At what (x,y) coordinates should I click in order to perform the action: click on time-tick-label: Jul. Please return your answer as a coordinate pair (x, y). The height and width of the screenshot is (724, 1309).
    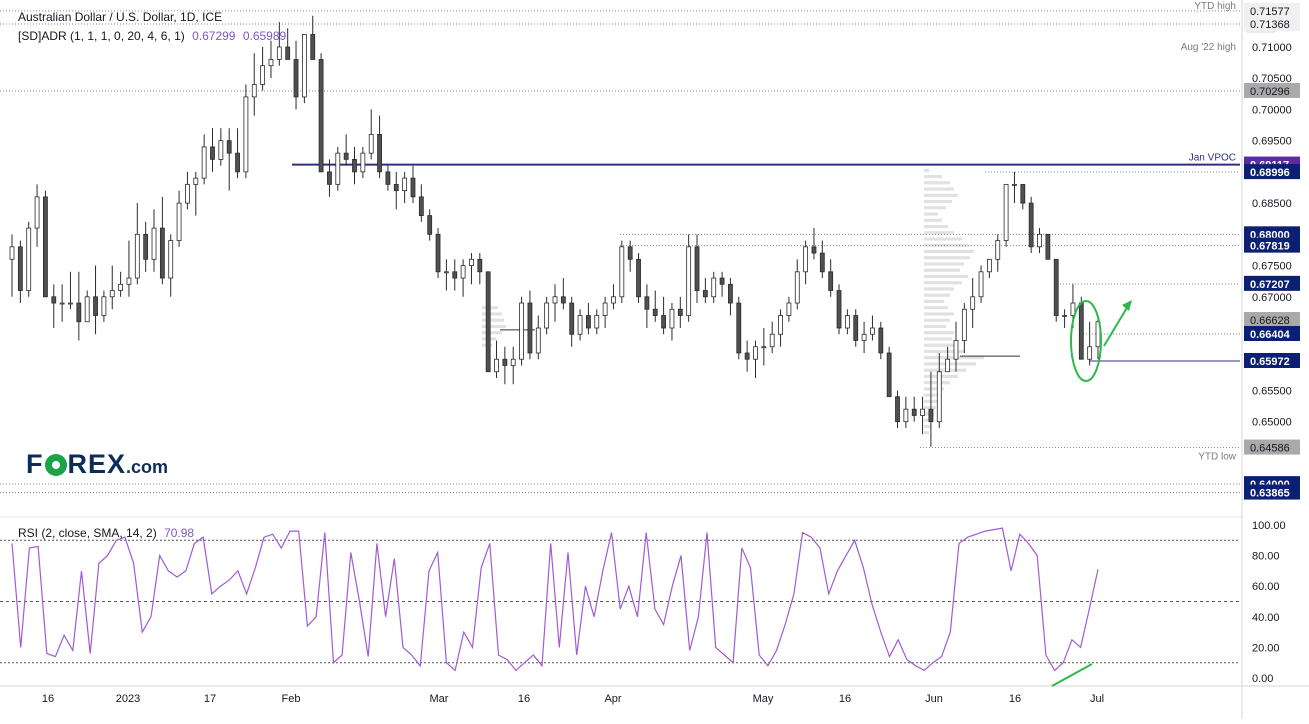
    Looking at the image, I should click on (1097, 699).